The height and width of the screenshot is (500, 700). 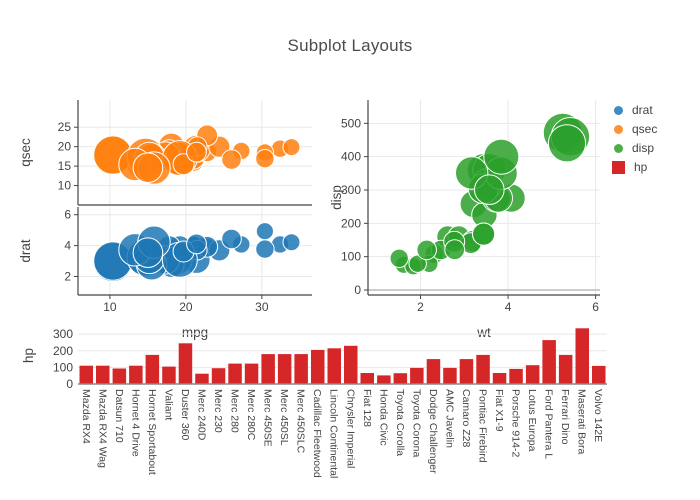 I want to click on bar-category-label: Camaro Z28, so click(x=466, y=418).